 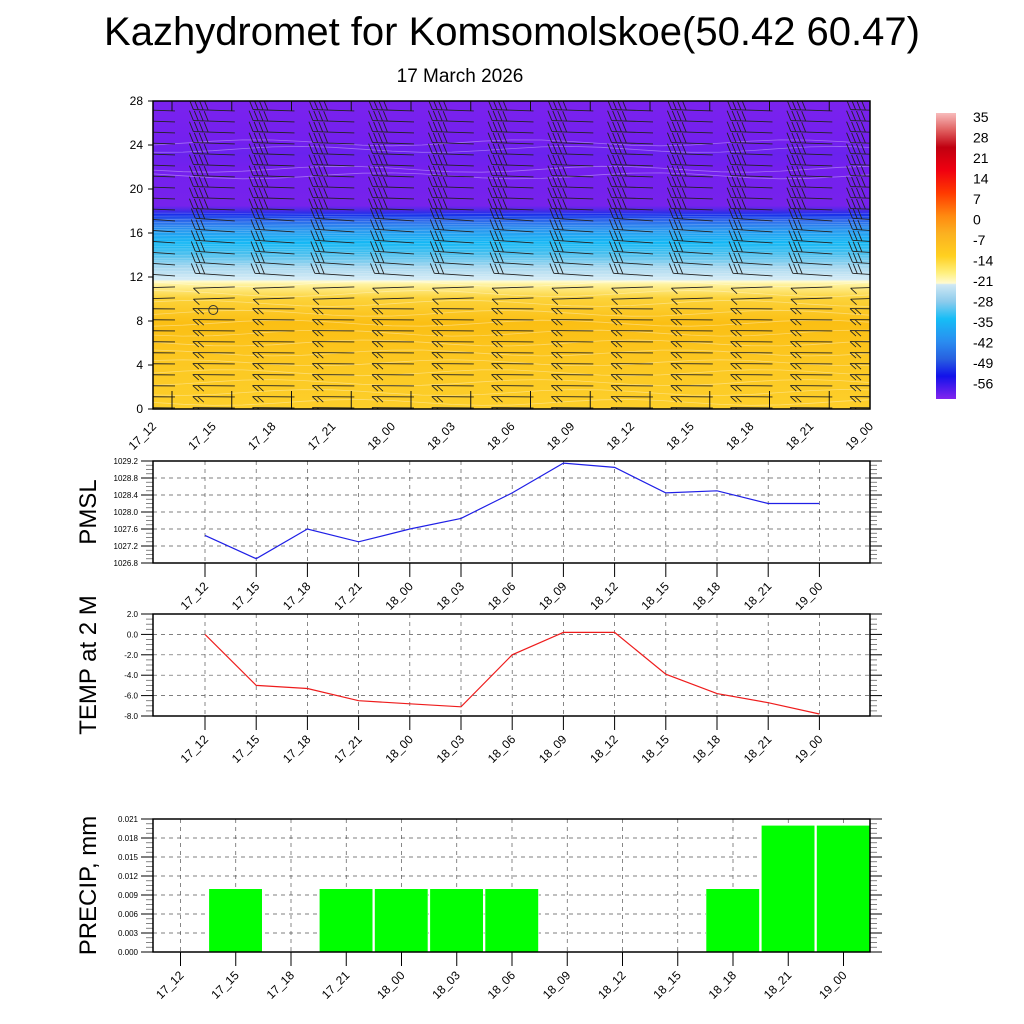 I want to click on y-tick-label: 2.0, so click(x=133, y=614).